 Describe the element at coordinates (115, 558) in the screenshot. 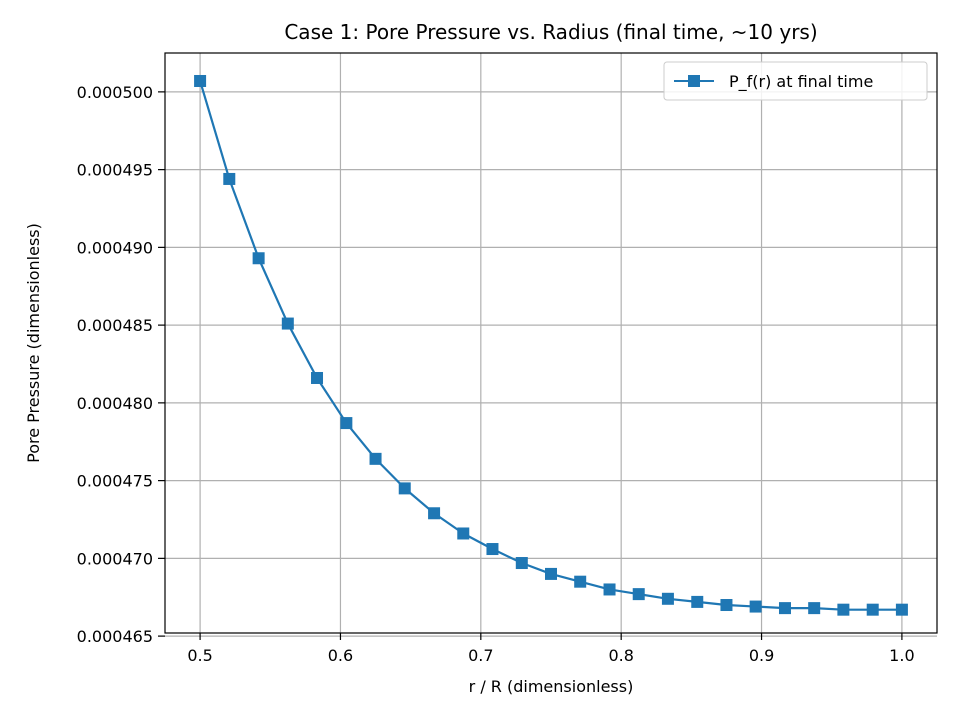

I see `y-tick-label: 0.000470` at that location.